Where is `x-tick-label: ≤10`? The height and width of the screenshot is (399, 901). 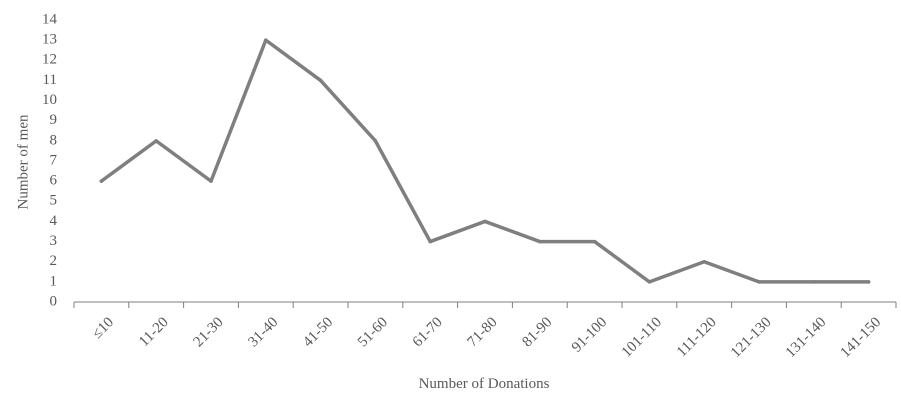
x-tick-label: ≤10 is located at coordinates (103, 328).